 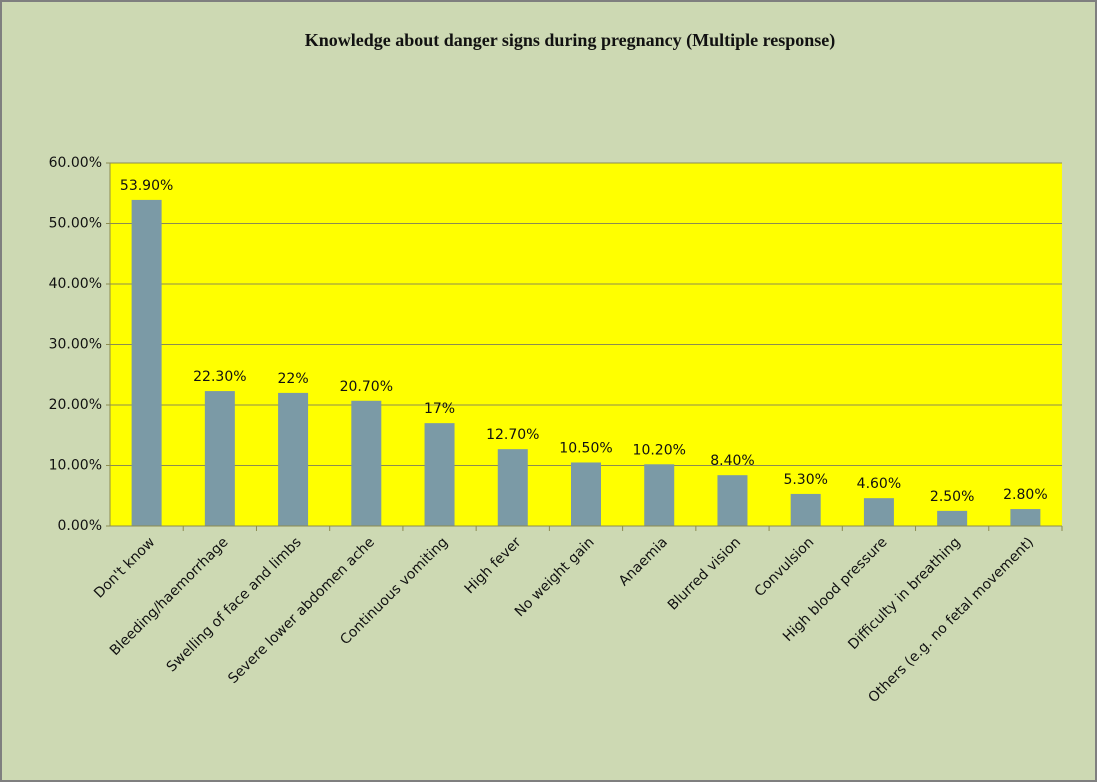 I want to click on data-label: 2.80%, so click(x=1025, y=495).